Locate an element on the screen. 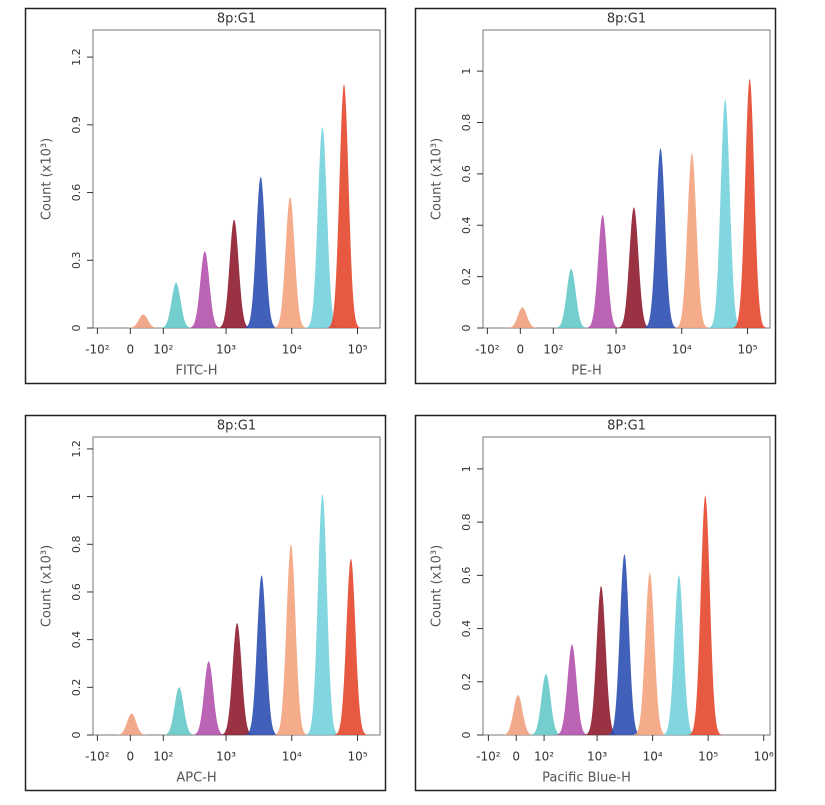  y-tick-label: 0.3 is located at coordinates (76, 260).